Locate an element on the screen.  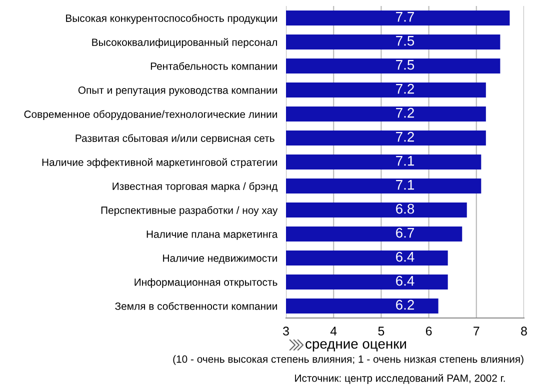
x-tick-label: 8 is located at coordinates (524, 331).